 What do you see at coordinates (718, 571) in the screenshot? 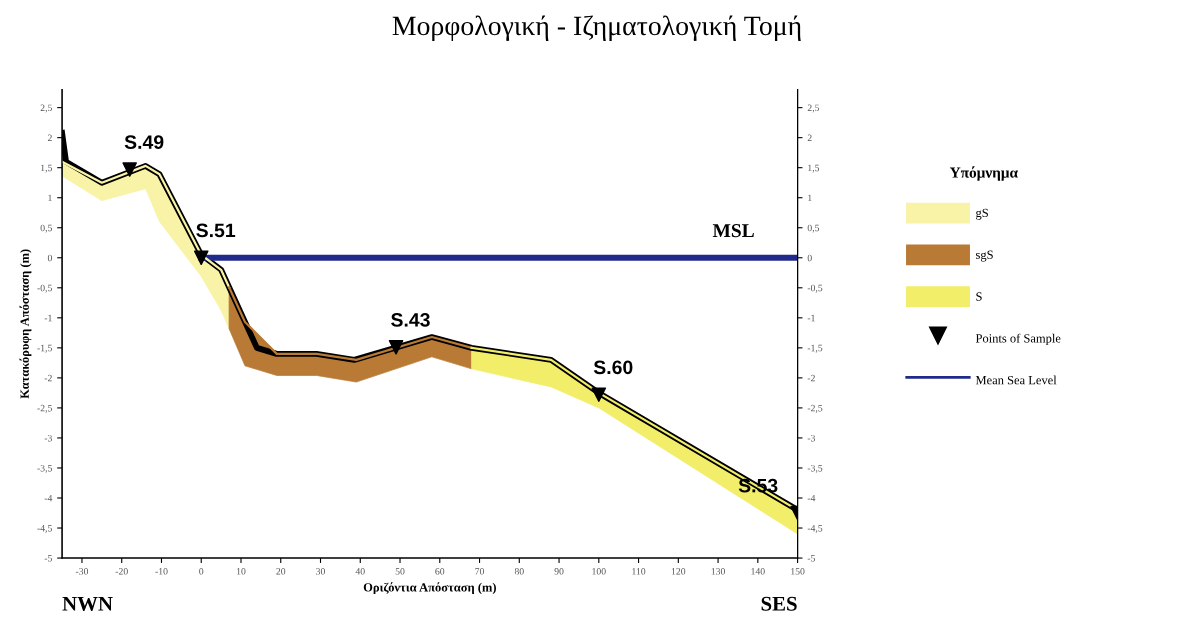
I see `x-tick-label: 130` at bounding box center [718, 571].